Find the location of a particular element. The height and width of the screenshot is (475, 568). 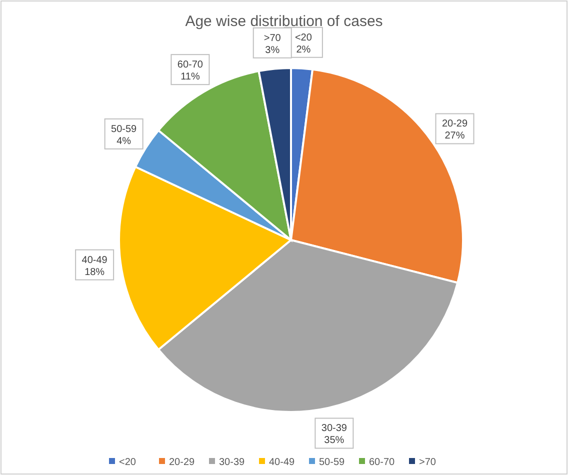

slice-label: >70 is located at coordinates (273, 38).